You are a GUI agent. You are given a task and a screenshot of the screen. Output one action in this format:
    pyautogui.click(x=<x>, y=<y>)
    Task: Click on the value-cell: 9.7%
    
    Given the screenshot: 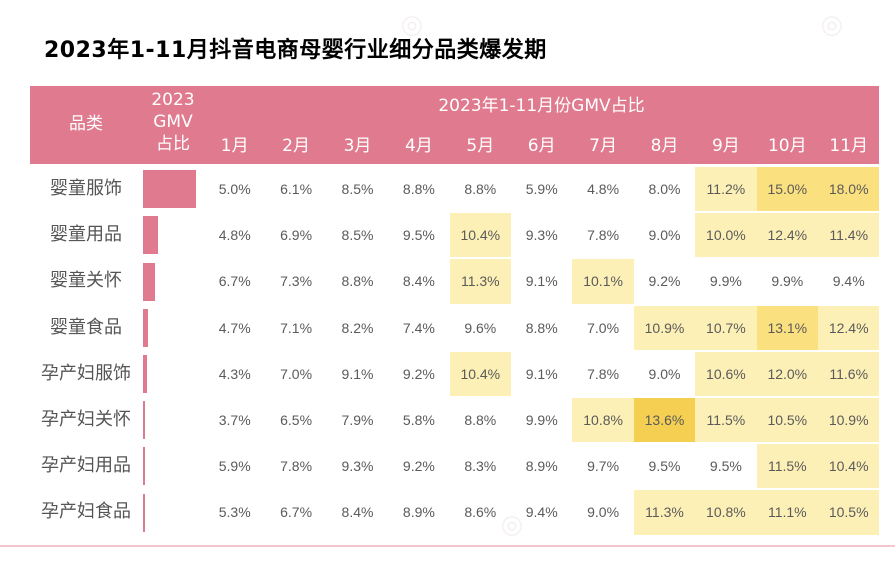 What is the action you would take?
    pyautogui.click(x=603, y=466)
    